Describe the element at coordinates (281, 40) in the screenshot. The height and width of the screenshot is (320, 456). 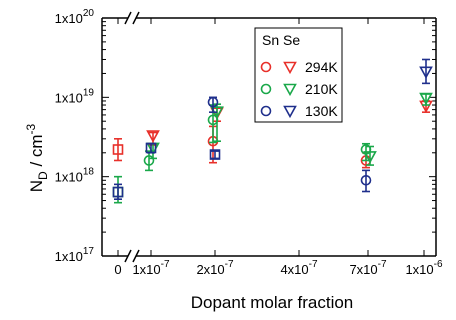
I see `legend-title: Sn Se` at that location.